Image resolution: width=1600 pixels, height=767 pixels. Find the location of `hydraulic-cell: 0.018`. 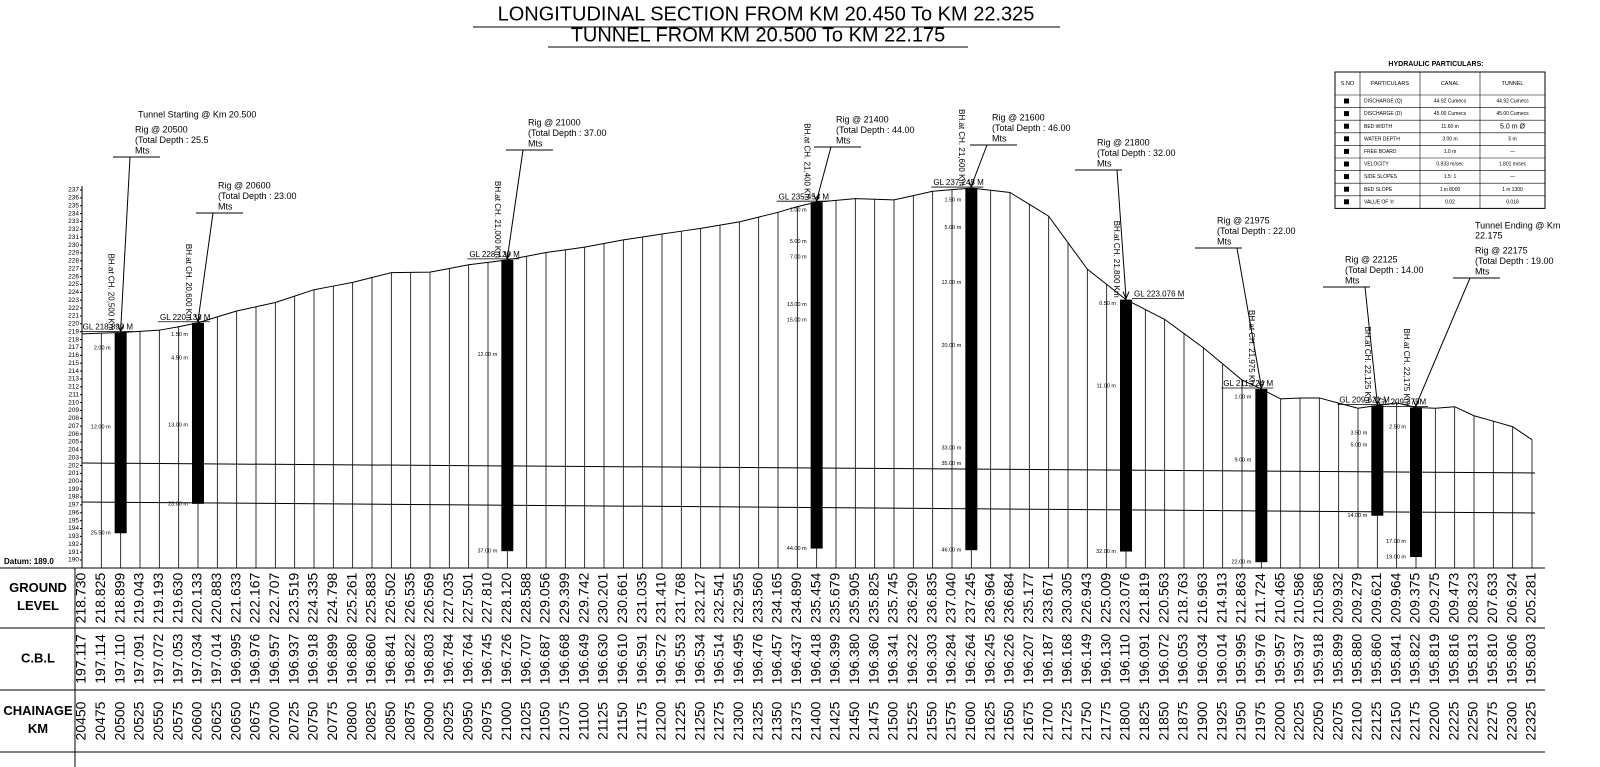

hydraulic-cell: 0.018 is located at coordinates (1512, 202).